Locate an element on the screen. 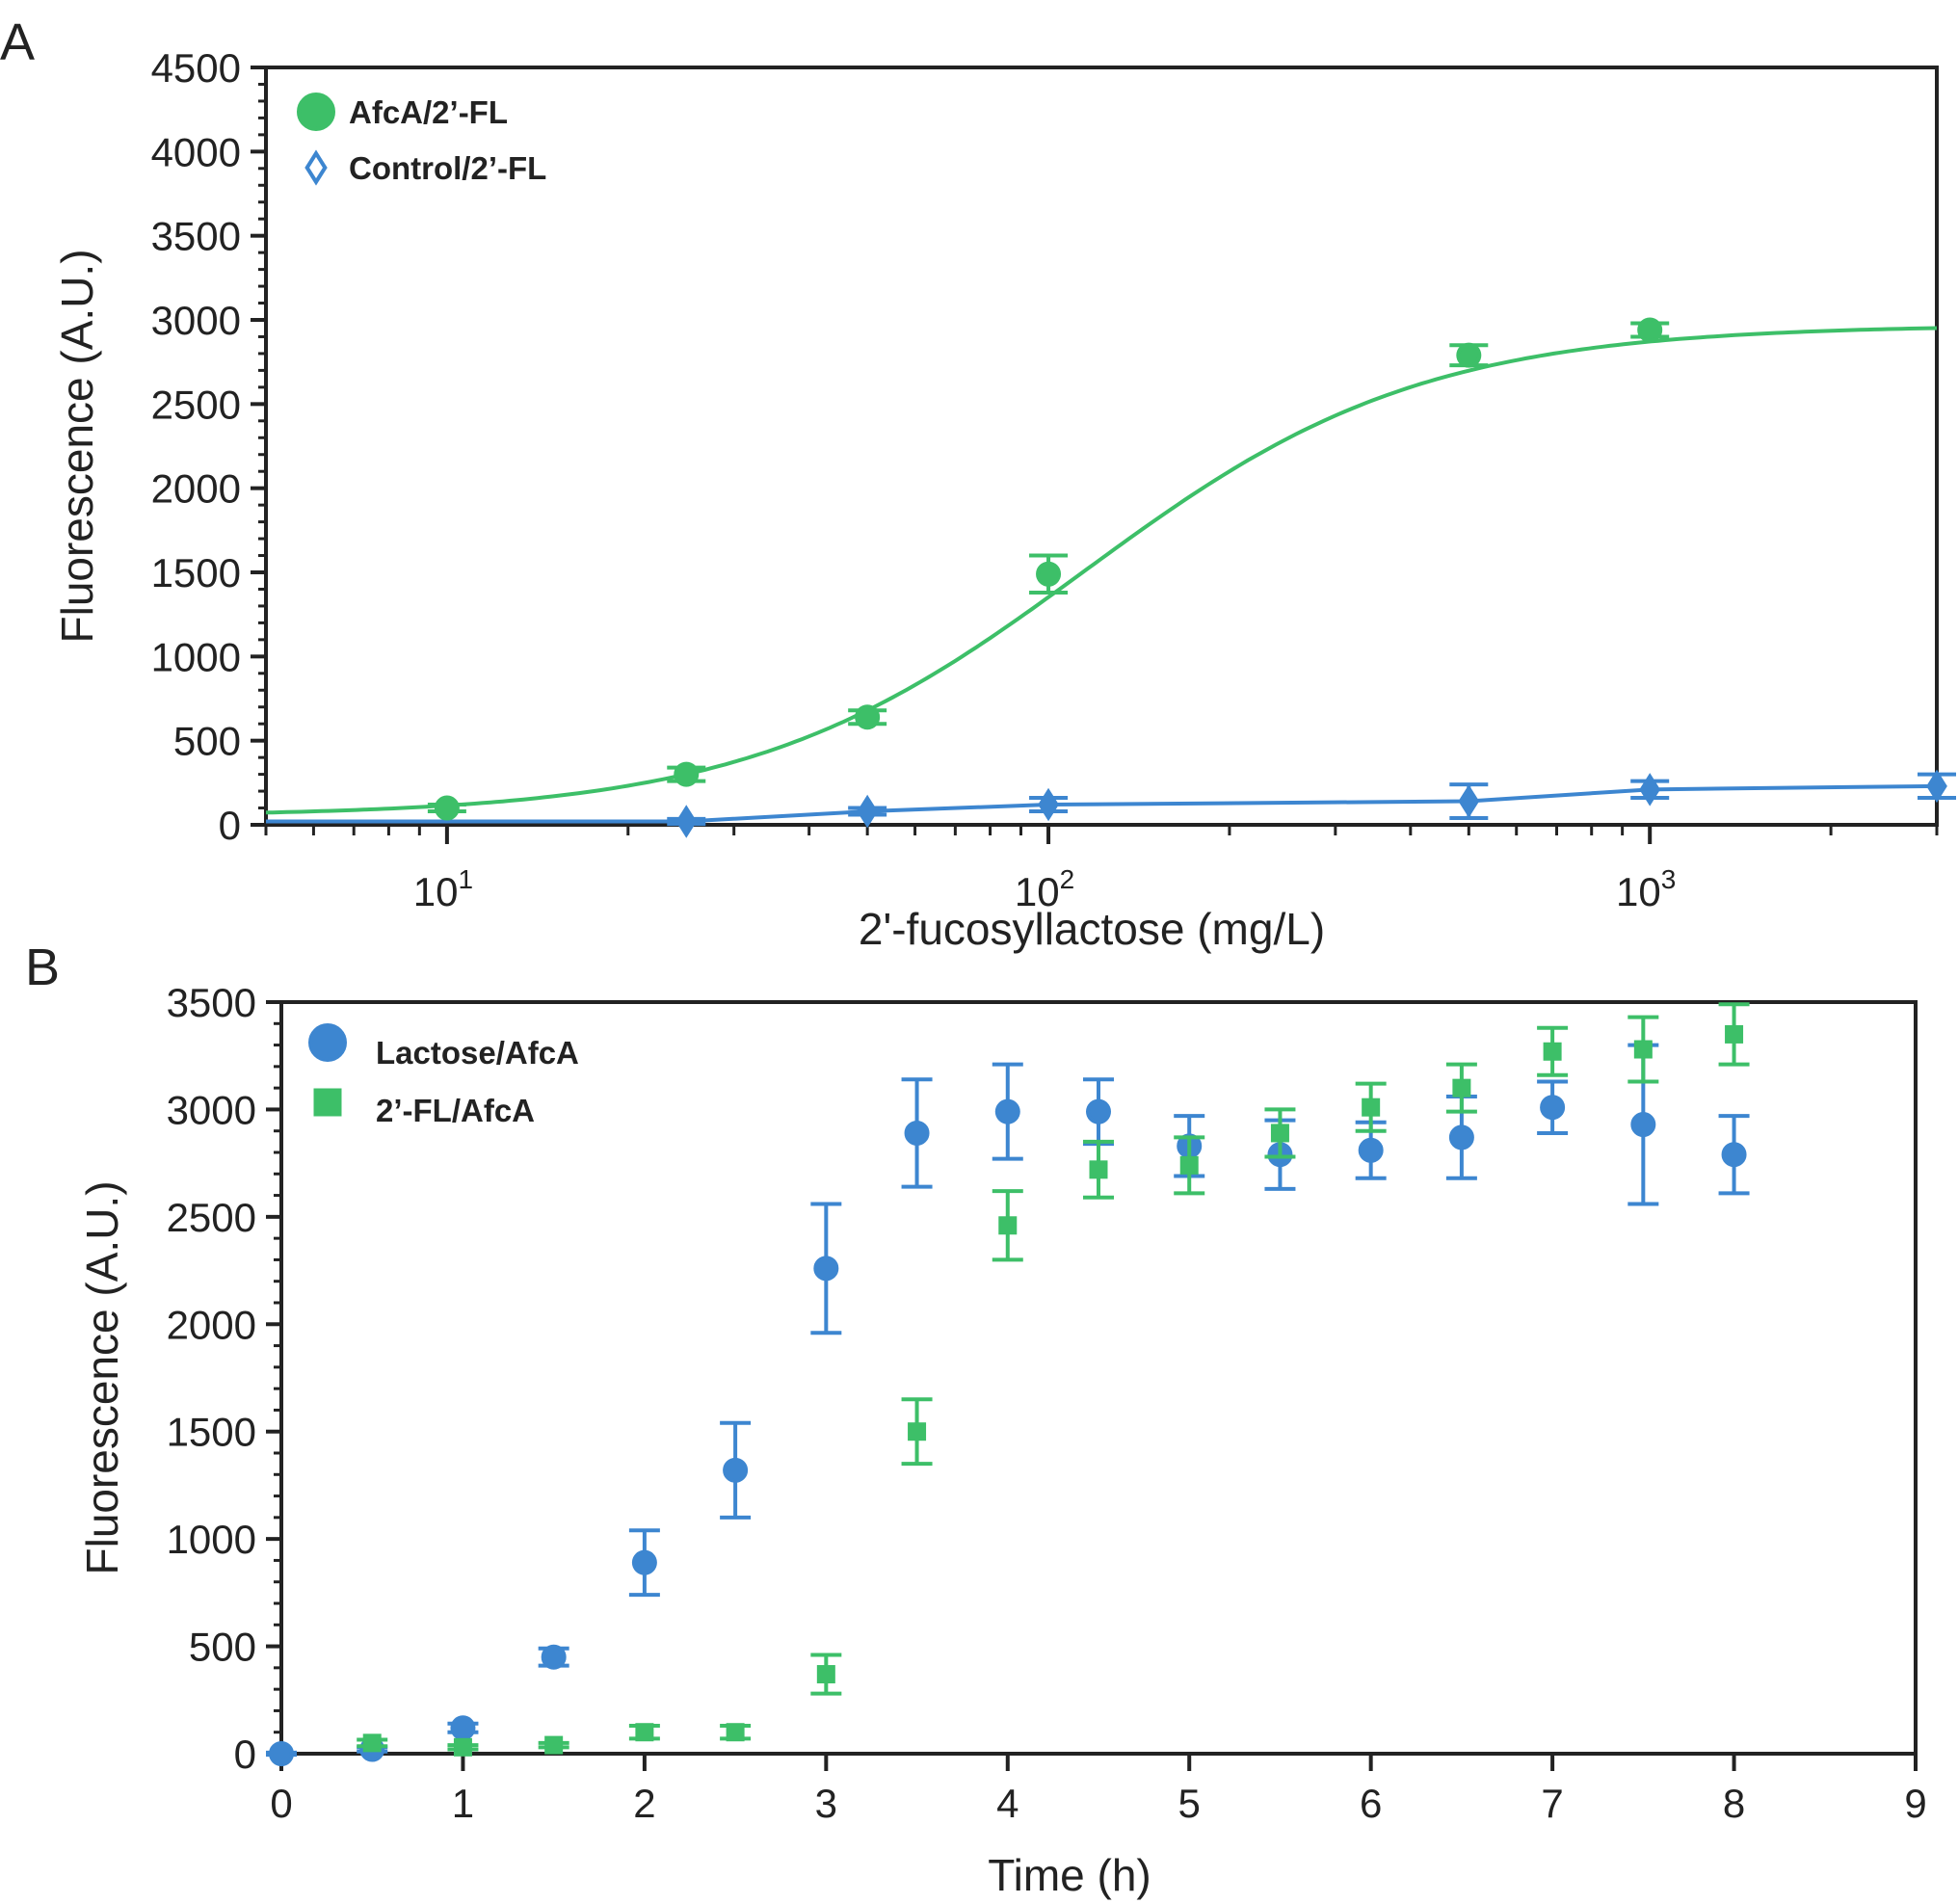 The height and width of the screenshot is (1904, 1958). panel-a-y-tick-label: 3500 is located at coordinates (196, 237).